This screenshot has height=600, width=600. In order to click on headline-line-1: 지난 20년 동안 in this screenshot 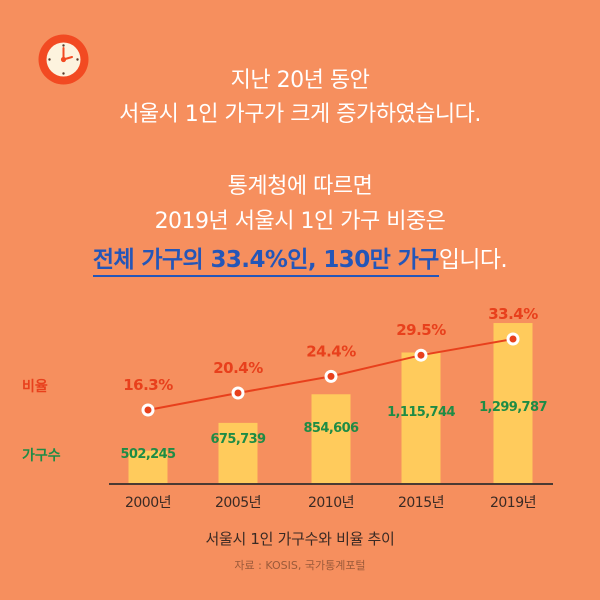, I will do `click(300, 80)`.